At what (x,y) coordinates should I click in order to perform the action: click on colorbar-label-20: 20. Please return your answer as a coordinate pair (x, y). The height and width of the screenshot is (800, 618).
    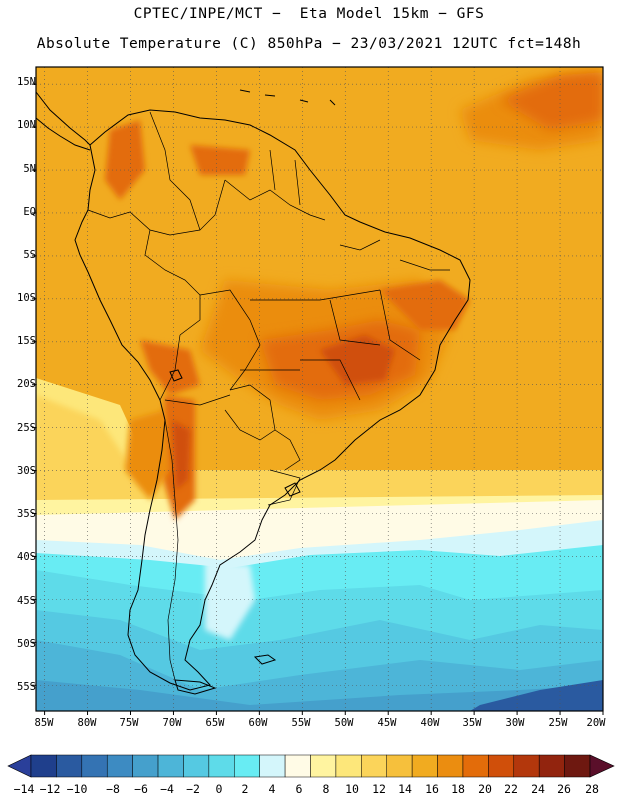
    Looking at the image, I should click on (485, 789).